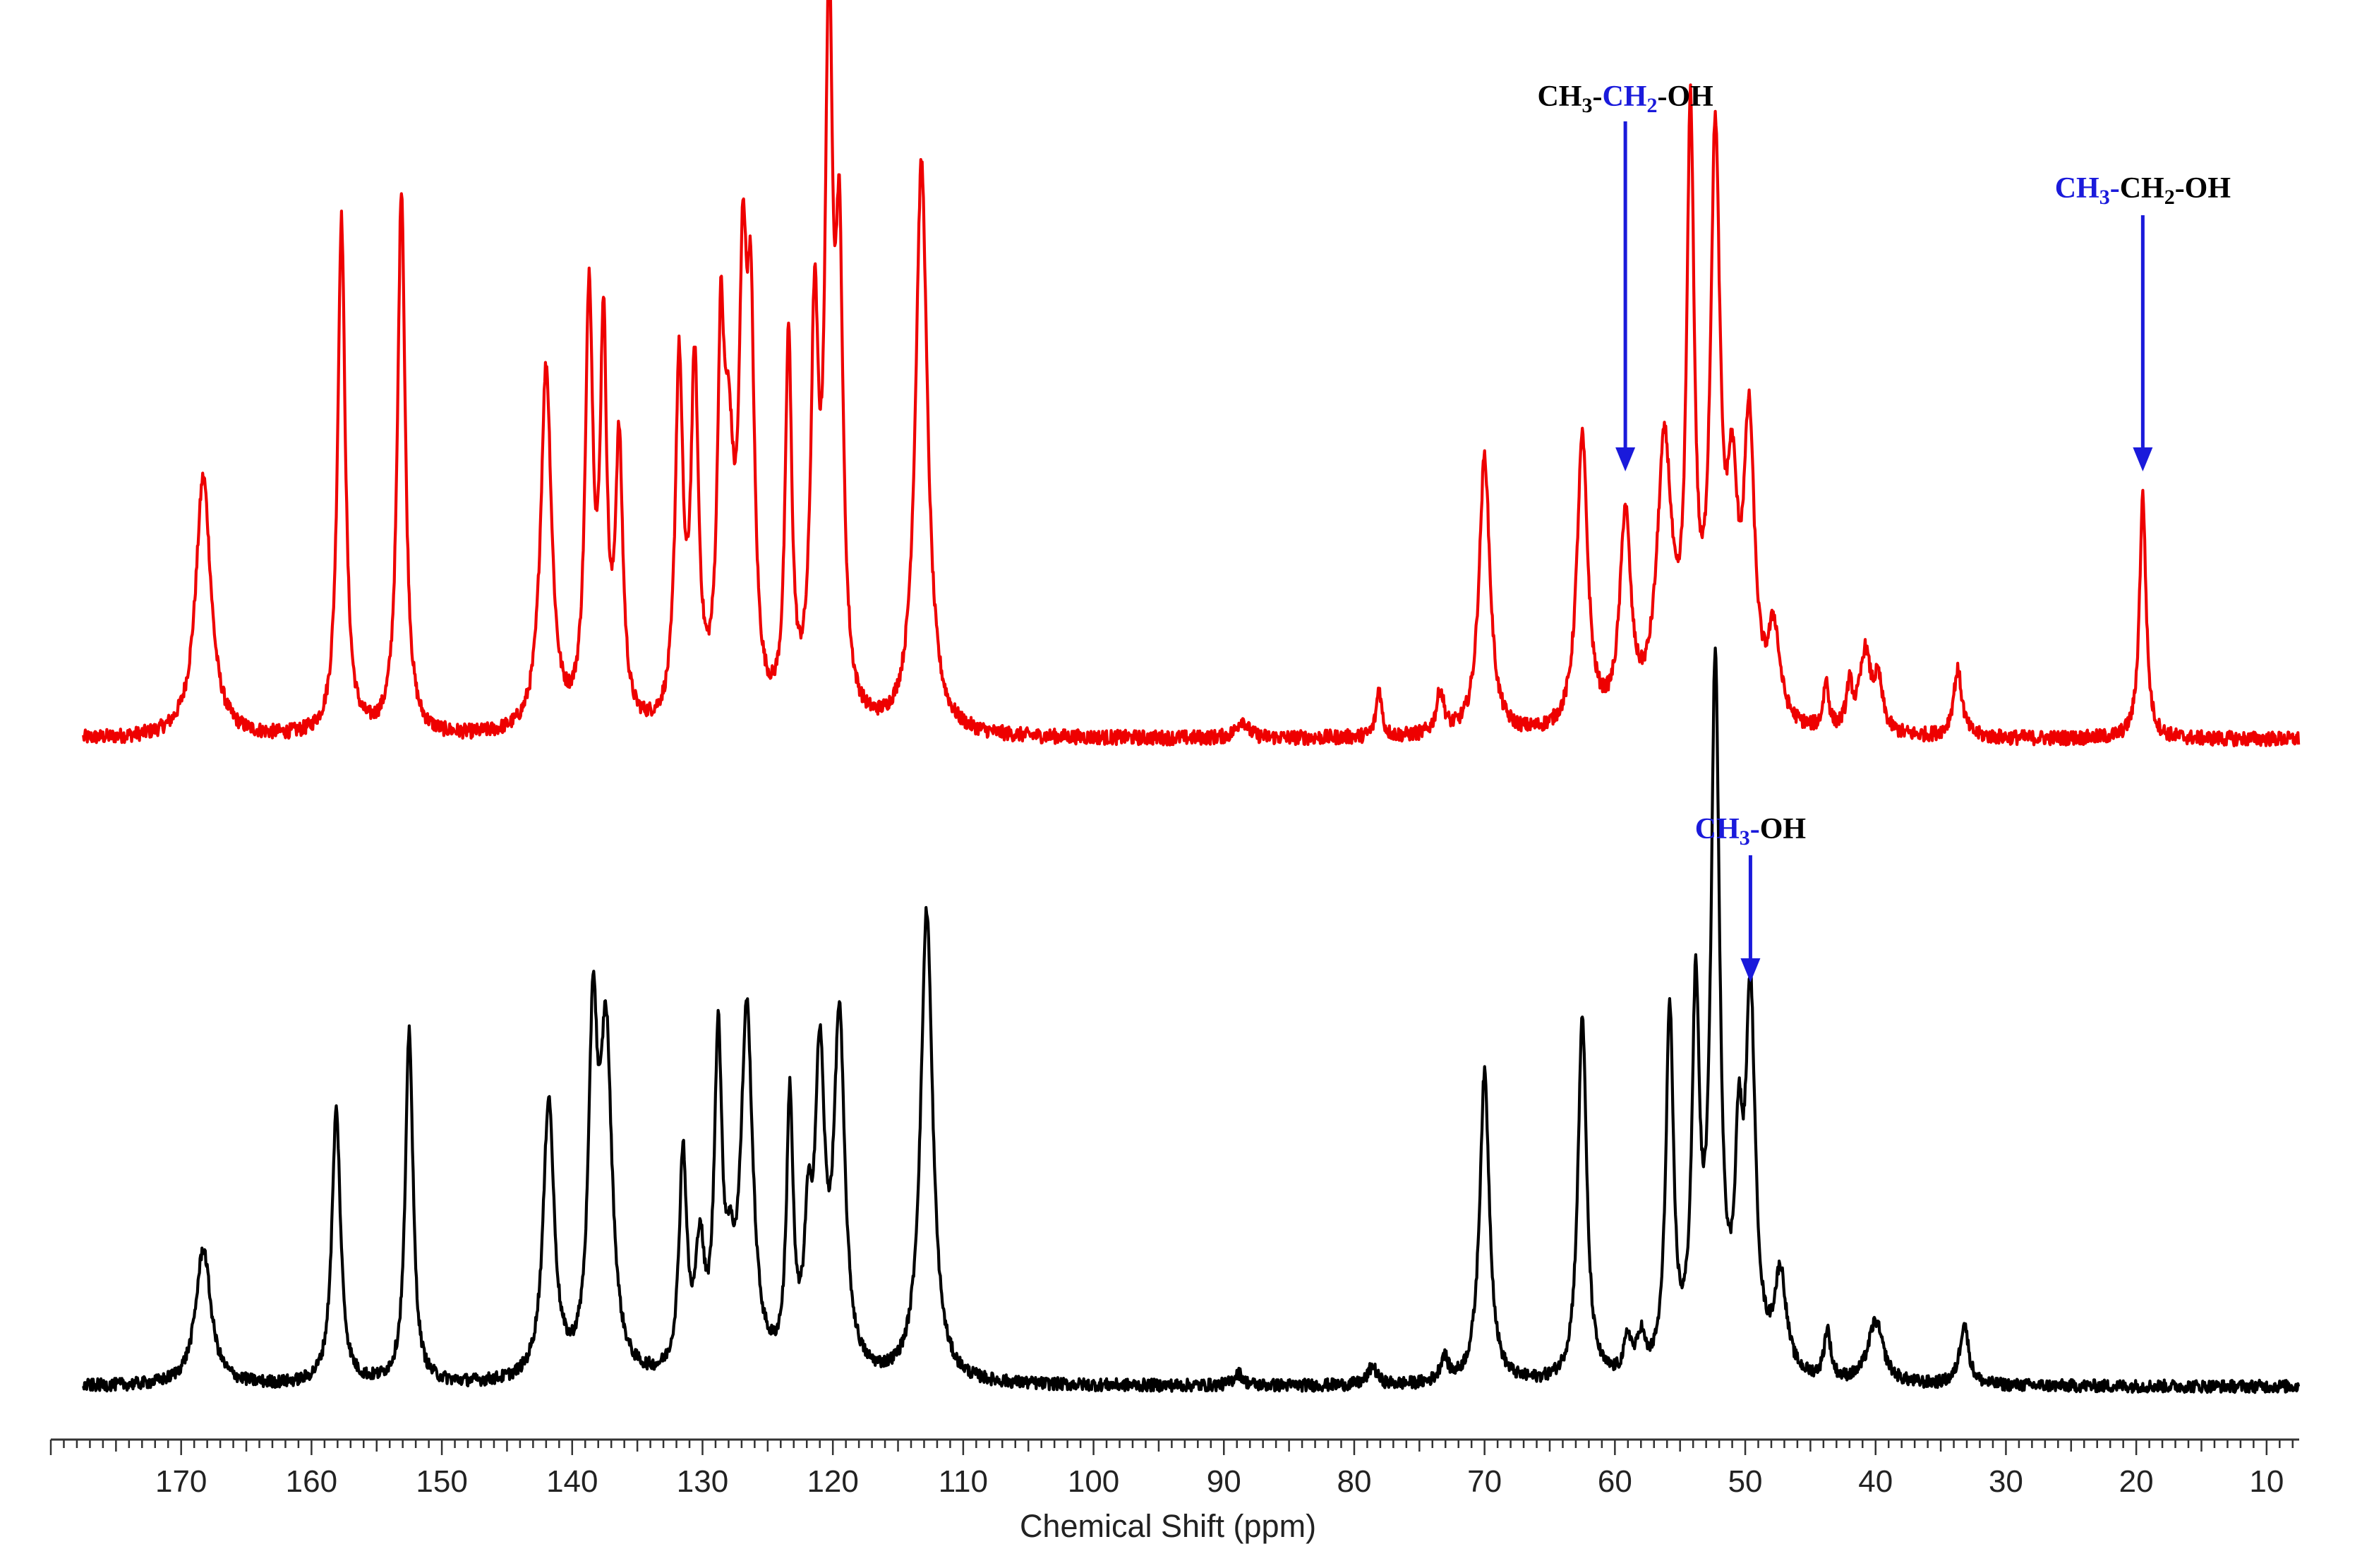  What do you see at coordinates (2266, 1482) in the screenshot?
I see `x-tick-label: 10` at bounding box center [2266, 1482].